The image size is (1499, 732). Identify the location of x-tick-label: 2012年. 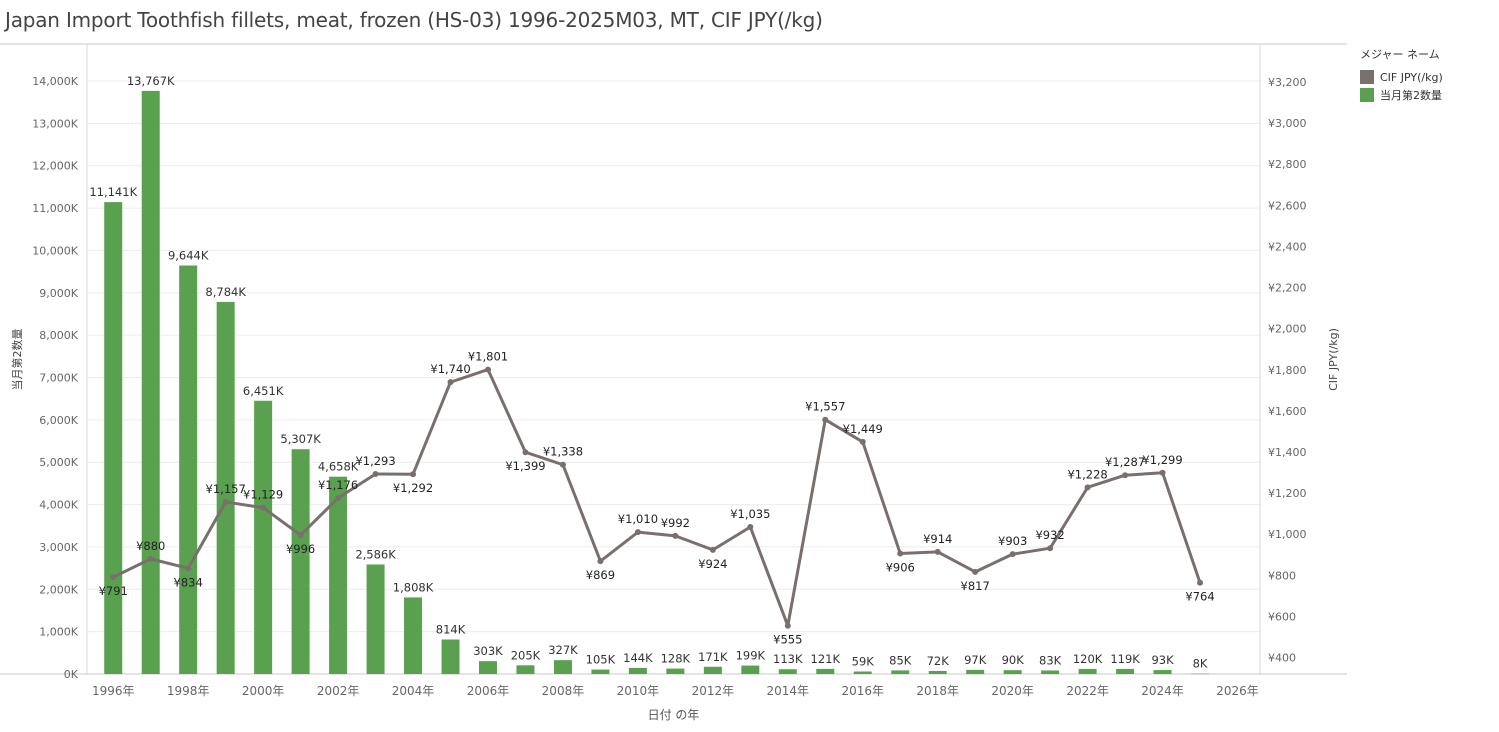
(713, 691).